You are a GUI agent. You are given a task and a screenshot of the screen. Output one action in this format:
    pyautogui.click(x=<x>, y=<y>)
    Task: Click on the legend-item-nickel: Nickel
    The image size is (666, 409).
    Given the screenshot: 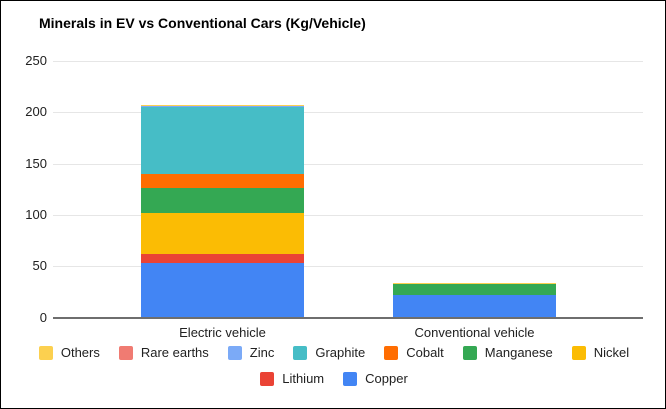 What is the action you would take?
    pyautogui.click(x=600, y=352)
    